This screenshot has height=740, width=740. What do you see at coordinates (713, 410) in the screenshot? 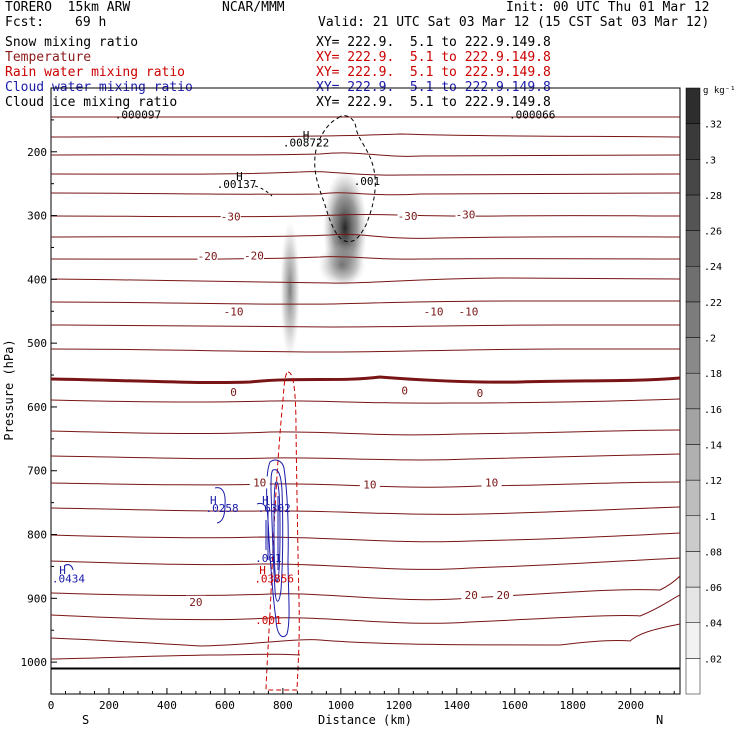
I see `colorbar-tick-label: .16` at bounding box center [713, 410].